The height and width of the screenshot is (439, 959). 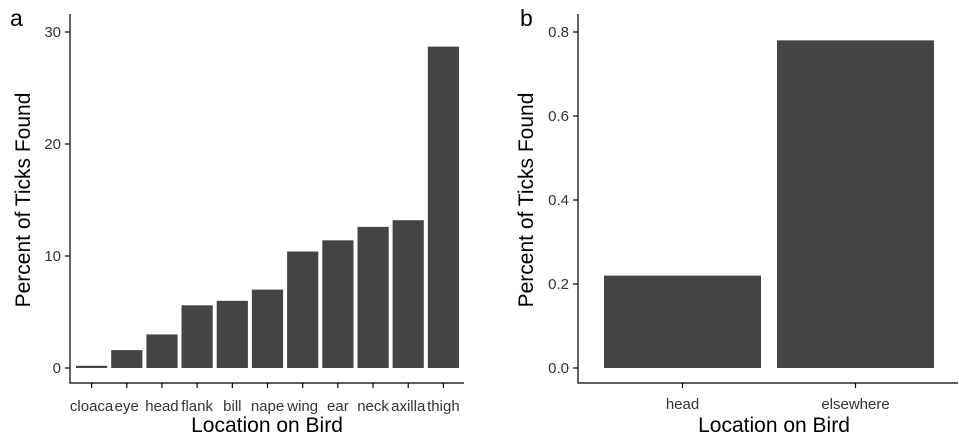 What do you see at coordinates (443, 207) in the screenshot?
I see `panel-a-bar-thigh` at bounding box center [443, 207].